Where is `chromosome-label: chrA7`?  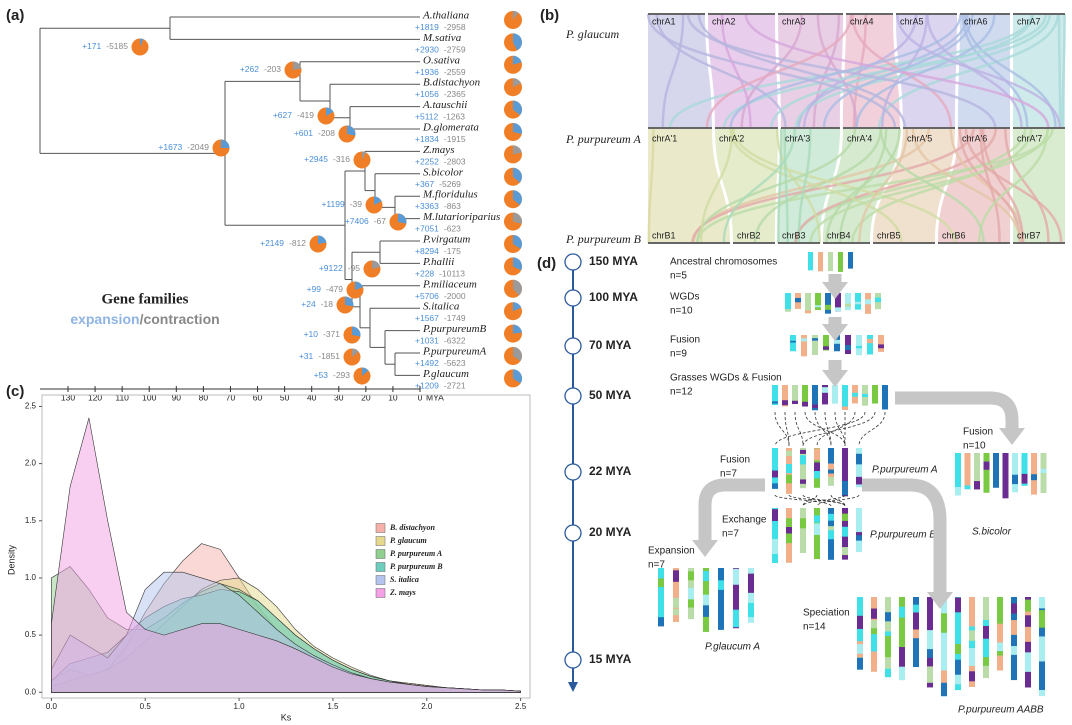 chromosome-label: chrA7 is located at coordinates (1029, 21).